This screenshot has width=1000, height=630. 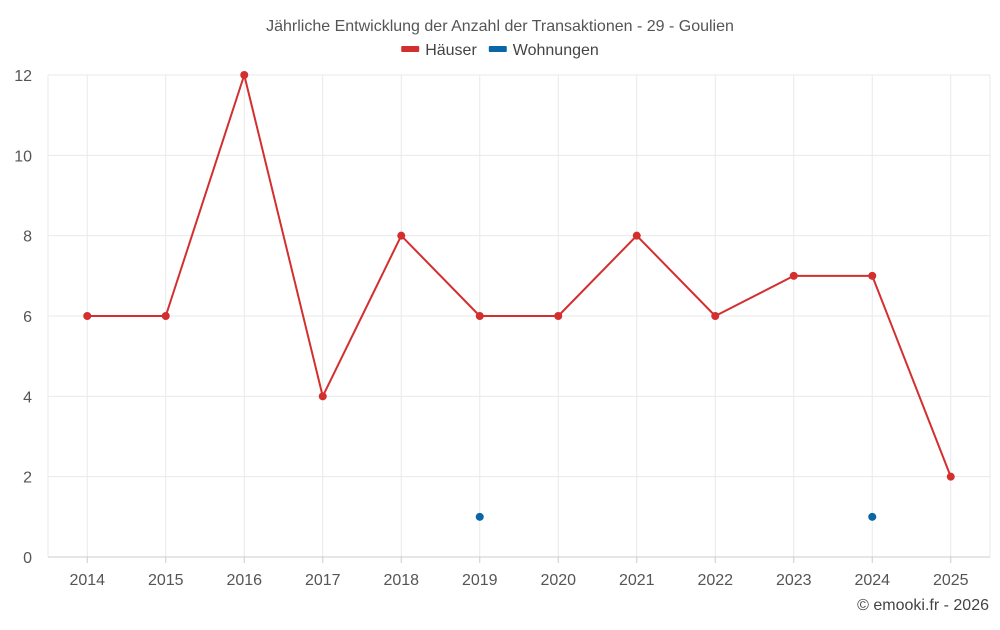 What do you see at coordinates (479, 516) in the screenshot?
I see `data-point-wohnungen-2019` at bounding box center [479, 516].